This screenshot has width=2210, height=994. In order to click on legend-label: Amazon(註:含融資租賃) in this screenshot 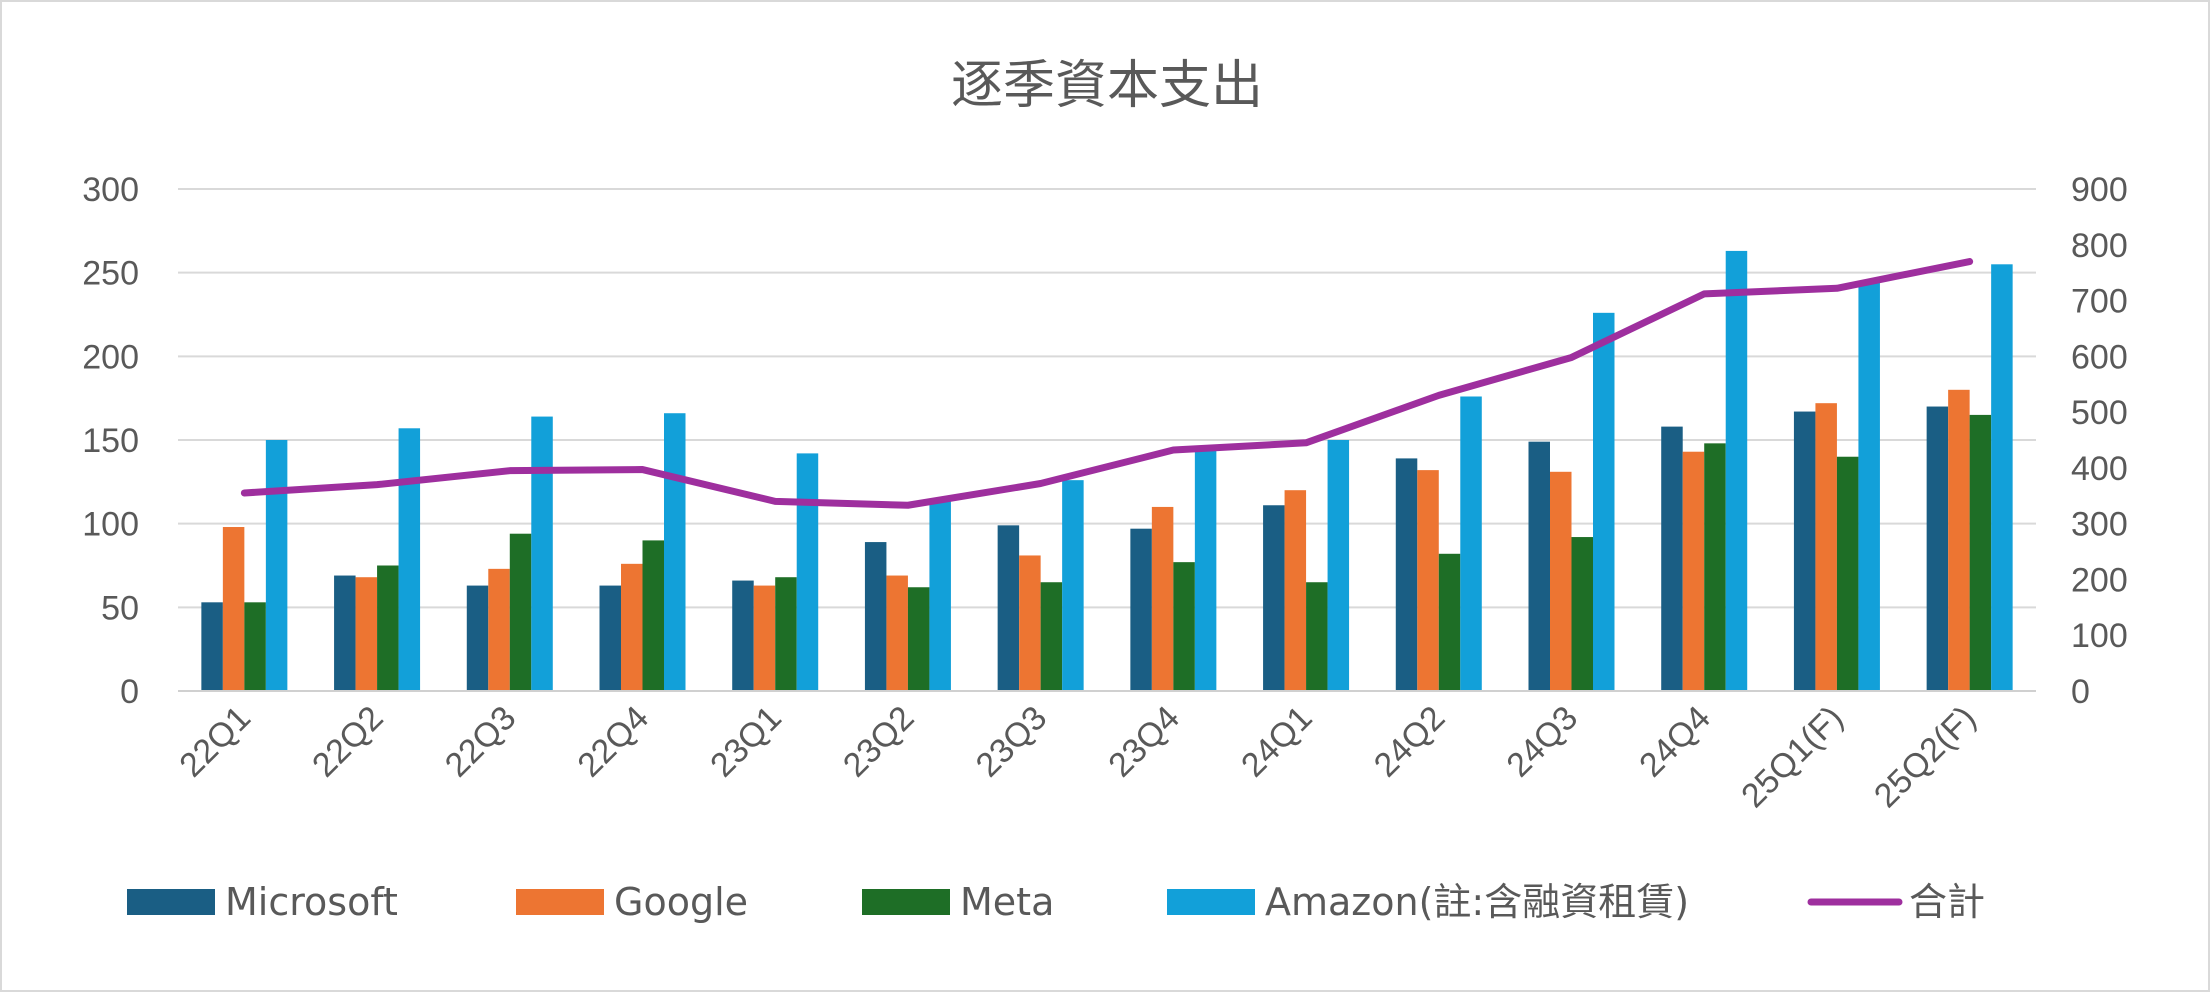, I will do `click(1477, 902)`.